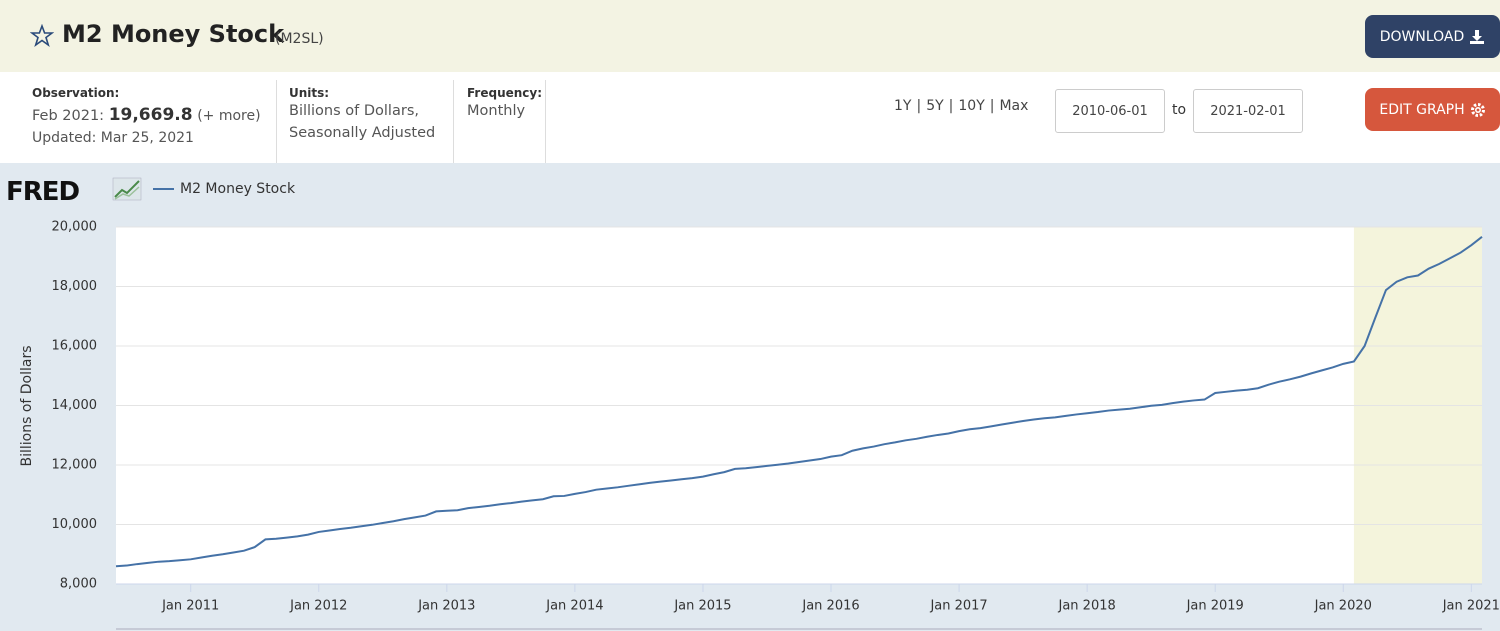  I want to click on edit-graph-button: EDIT GRAPH, so click(1432, 109).